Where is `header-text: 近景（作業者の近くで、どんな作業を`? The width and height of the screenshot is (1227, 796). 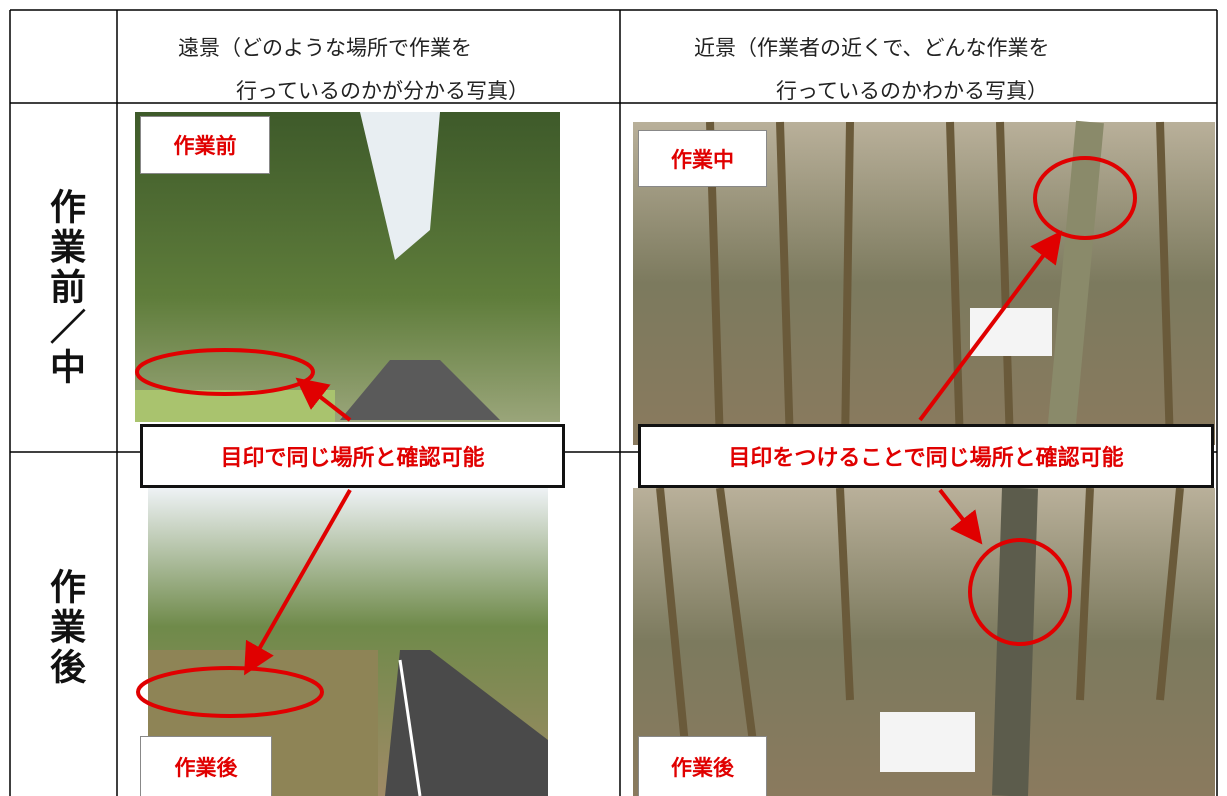
header-text: 近景（作業者の近くで、どんな作業を is located at coordinates (872, 48).